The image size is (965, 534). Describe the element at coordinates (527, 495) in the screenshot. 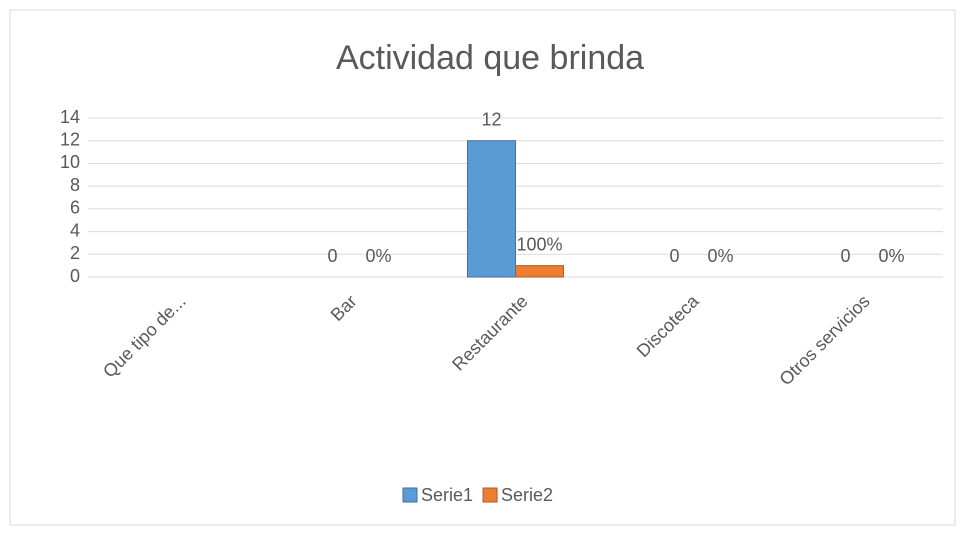

I see `legend-label: Serie2` at that location.